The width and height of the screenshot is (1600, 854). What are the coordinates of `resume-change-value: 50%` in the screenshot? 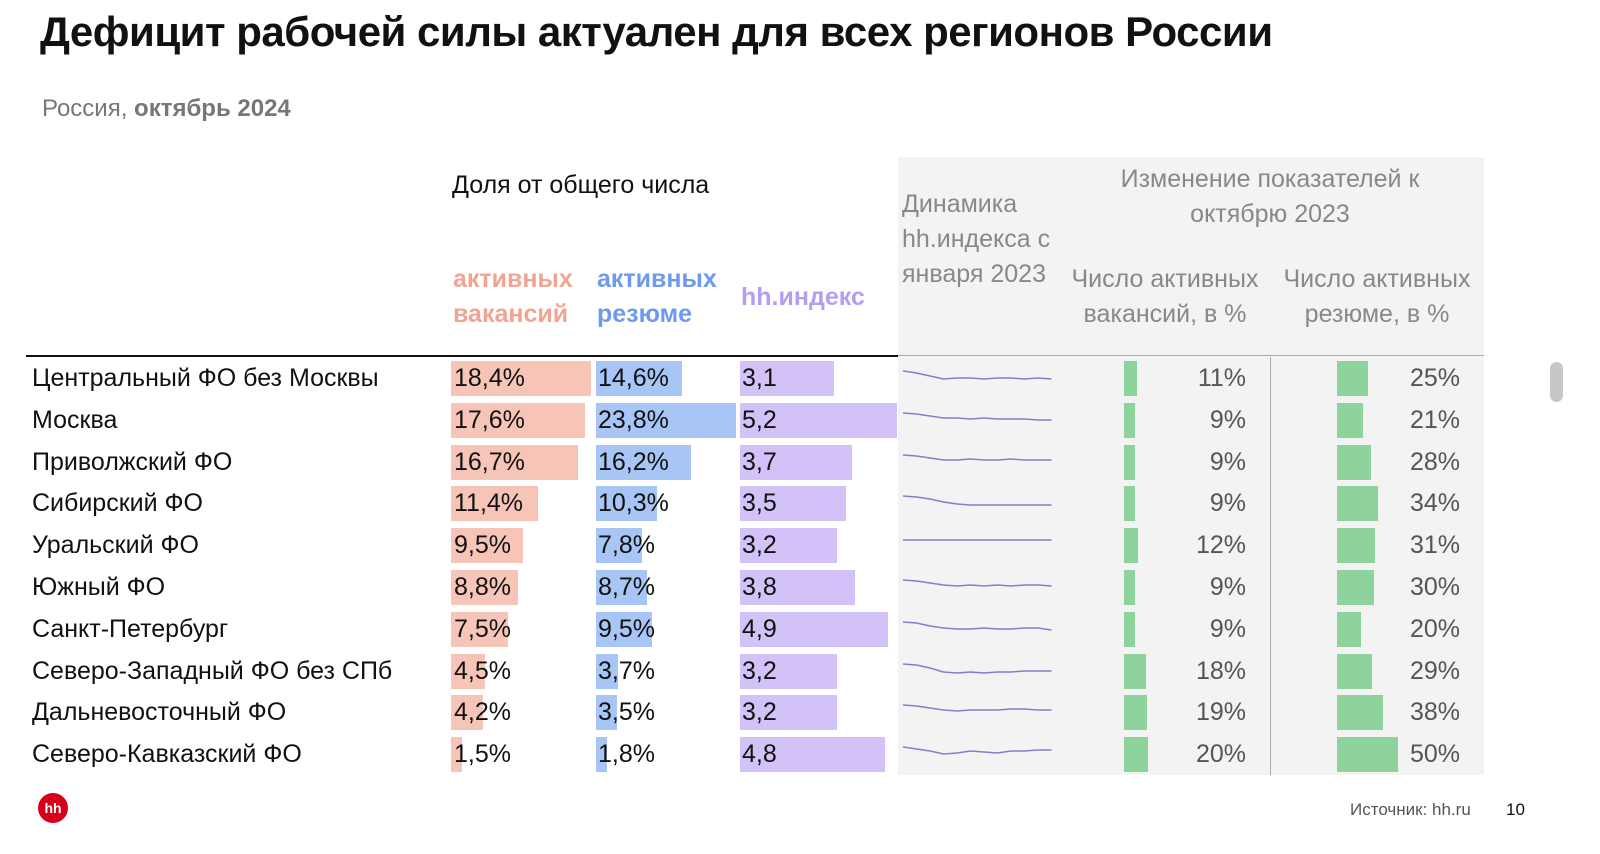 It's located at (1434, 754).